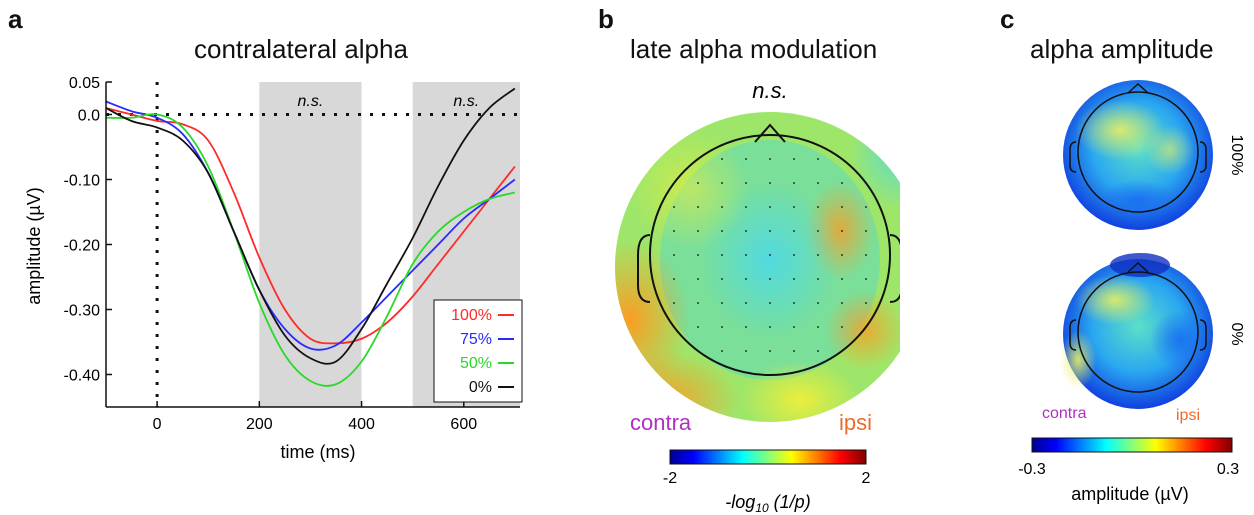 The image size is (1254, 515). I want to click on colorbar-c, so click(1132, 445).